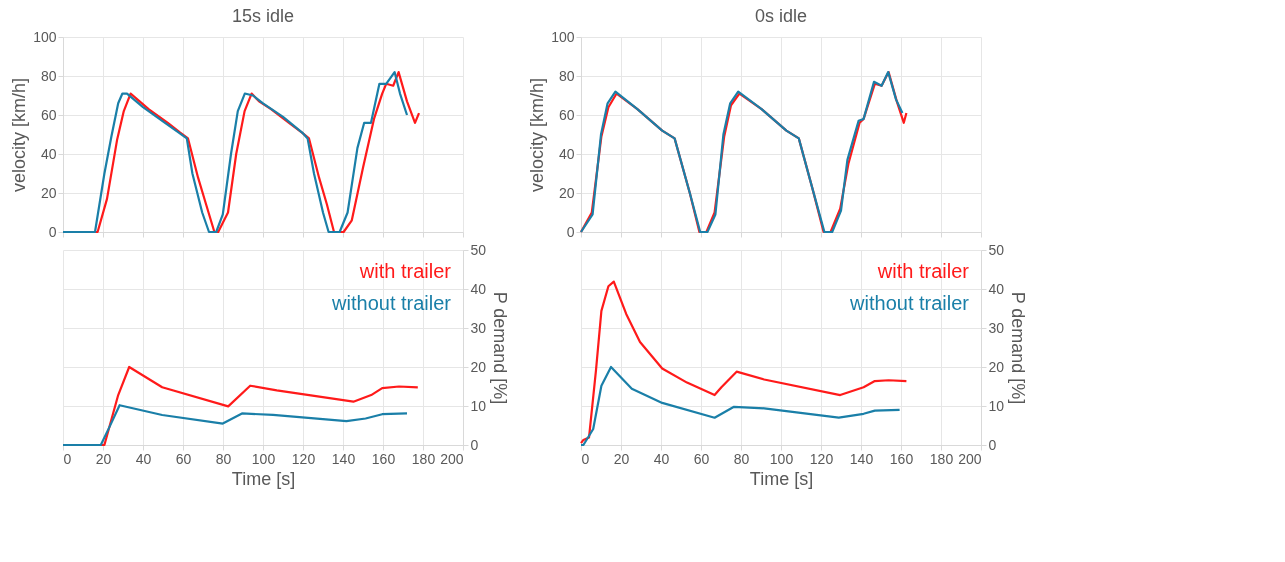  I want to click on chart-title: 15s idle, so click(263, 16).